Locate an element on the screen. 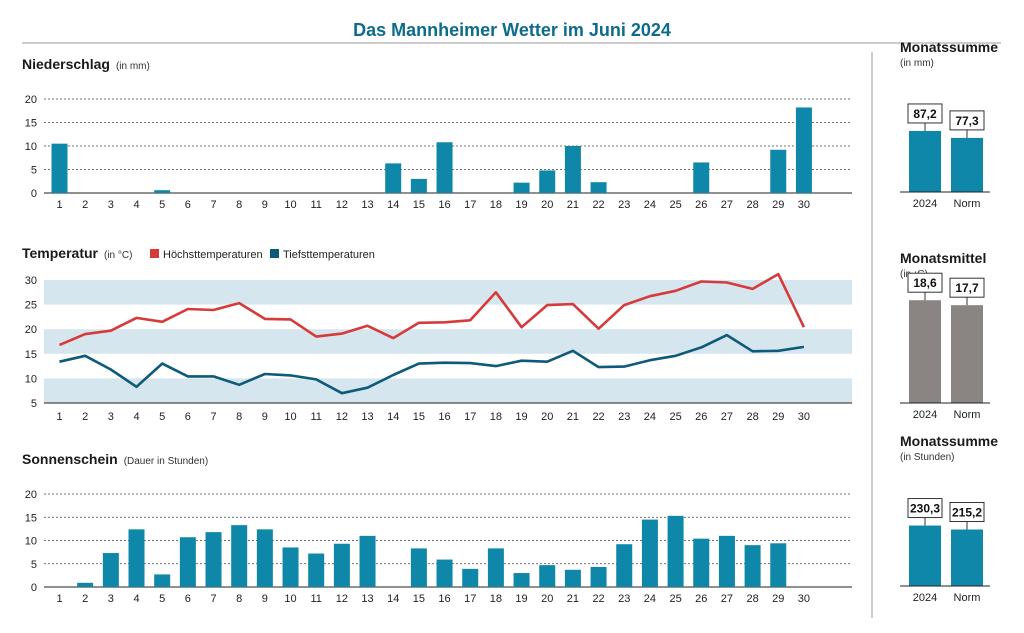 This screenshot has height=633, width=1024. x-tick-label: 21 is located at coordinates (573, 599).